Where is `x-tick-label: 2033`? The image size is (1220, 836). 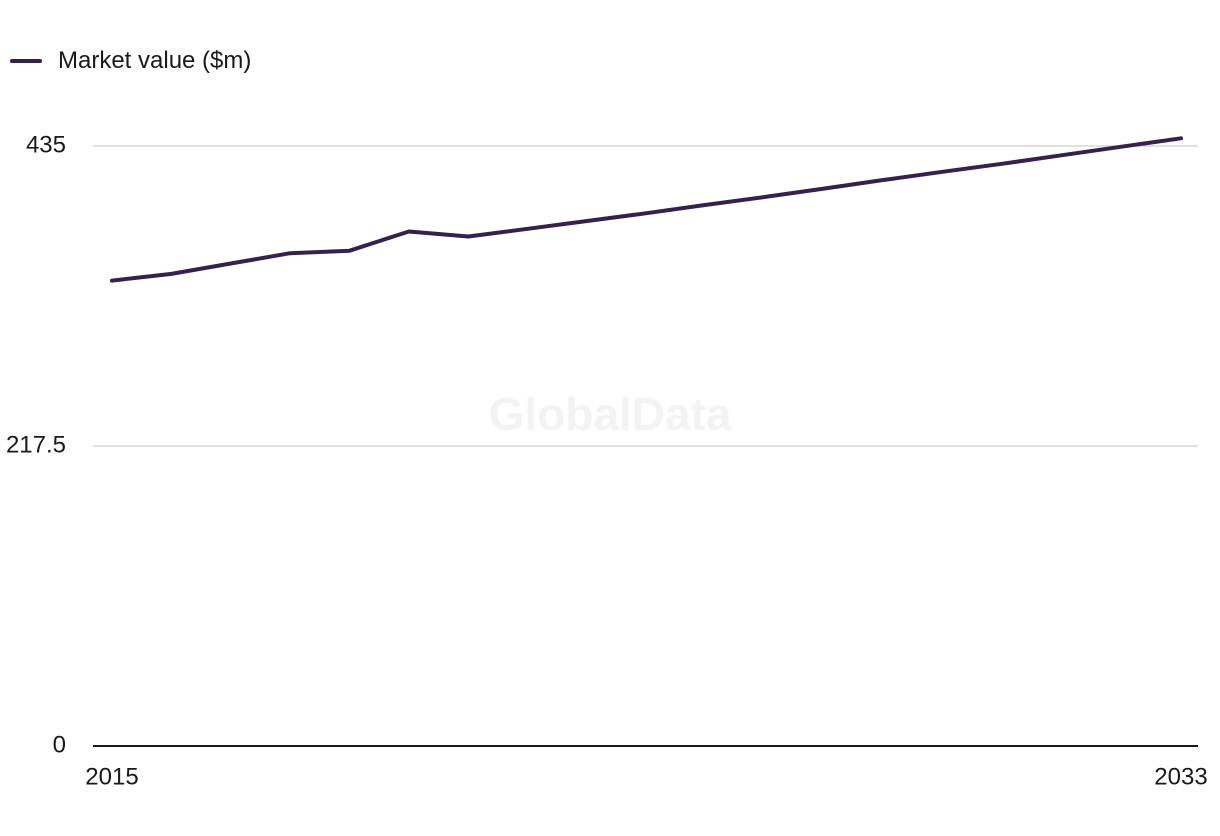
x-tick-label: 2033 is located at coordinates (1180, 776).